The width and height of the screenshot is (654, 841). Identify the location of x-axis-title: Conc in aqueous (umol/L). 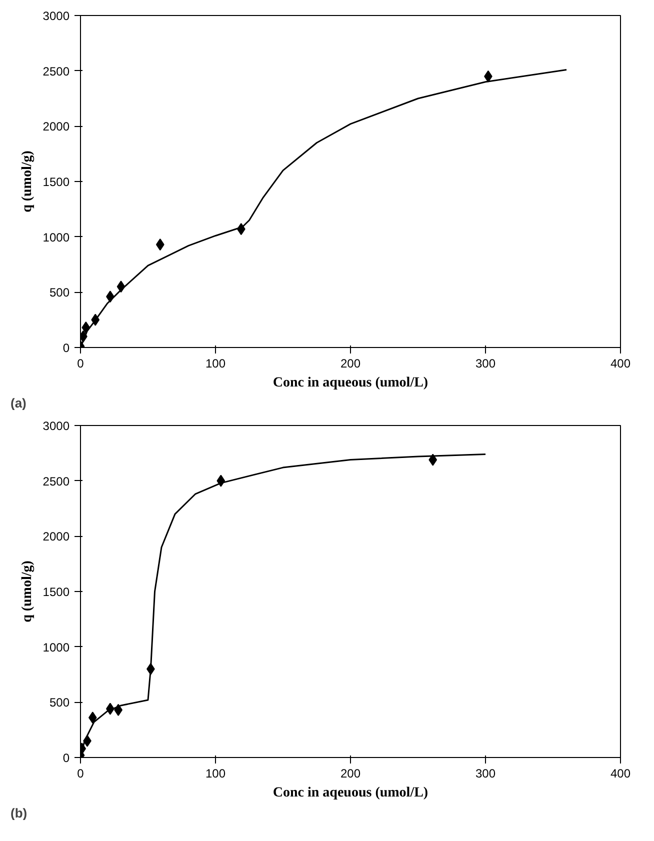
(350, 383).